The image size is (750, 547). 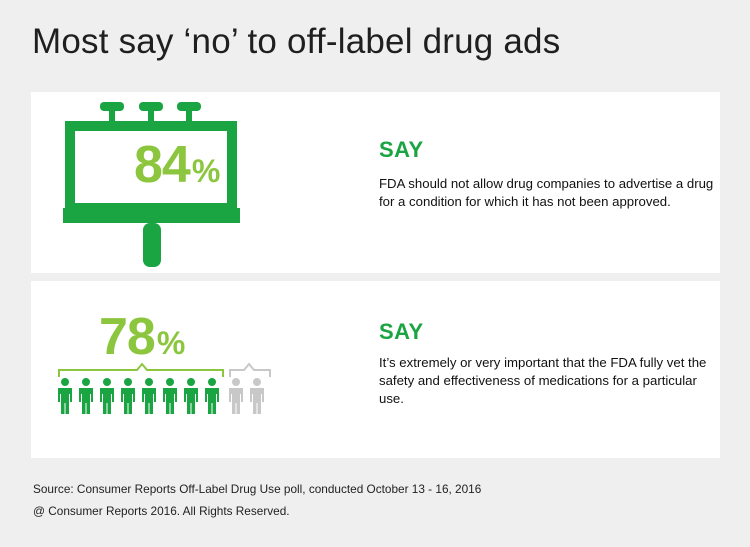 What do you see at coordinates (162, 165) in the screenshot?
I see `percentage-value: 84` at bounding box center [162, 165].